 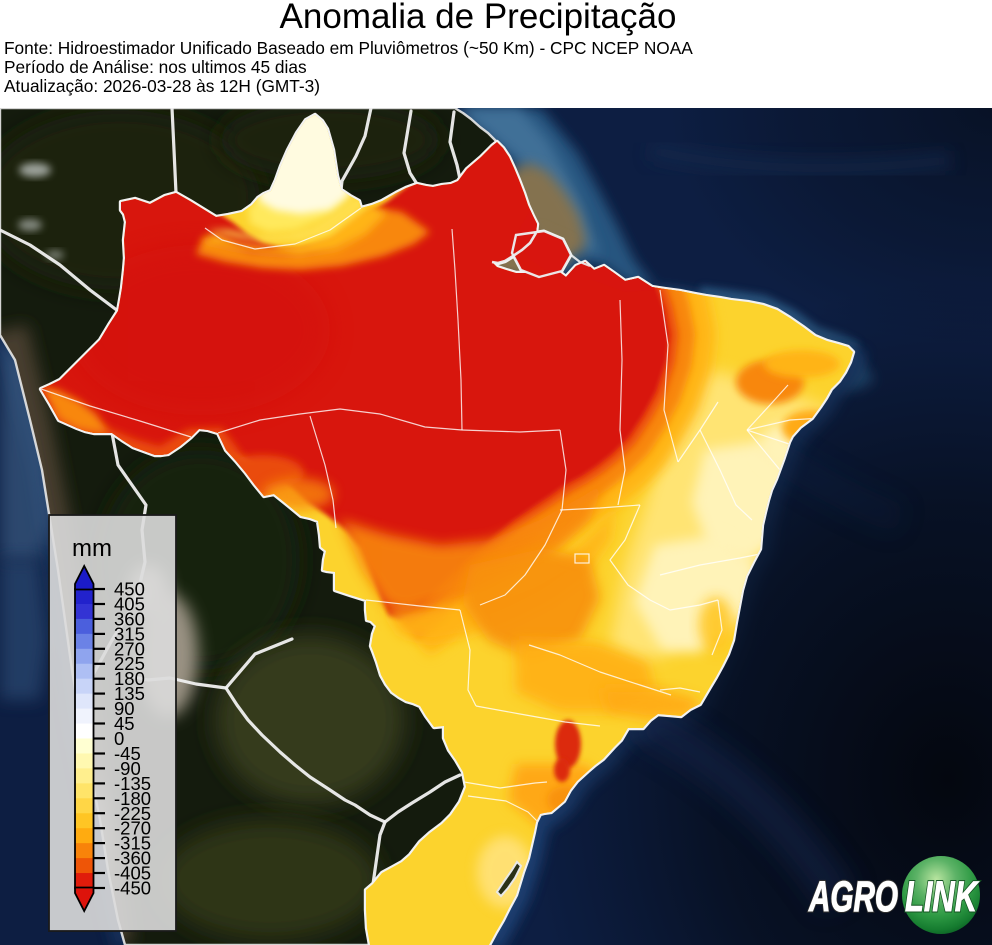 I want to click on svg-text: 405, so click(x=129, y=604).